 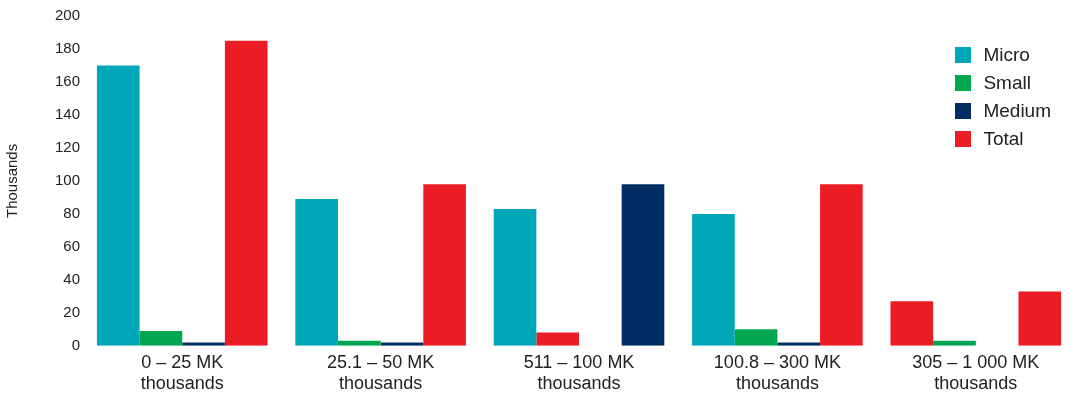 I want to click on y-tick-label: 80, so click(x=72, y=213).